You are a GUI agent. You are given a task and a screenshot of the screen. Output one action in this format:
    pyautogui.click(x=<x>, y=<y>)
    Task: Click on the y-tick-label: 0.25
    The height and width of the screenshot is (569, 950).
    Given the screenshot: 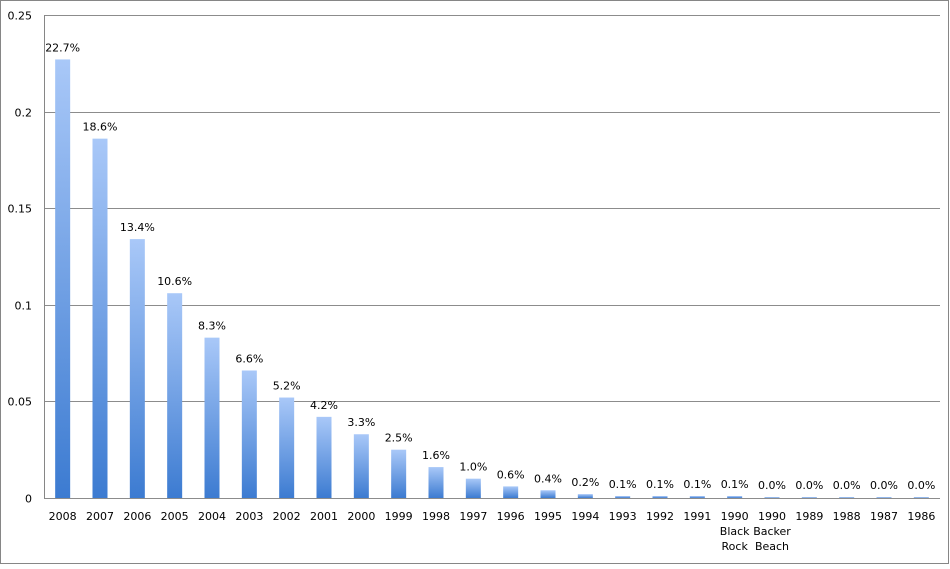 What is the action you would take?
    pyautogui.click(x=20, y=16)
    